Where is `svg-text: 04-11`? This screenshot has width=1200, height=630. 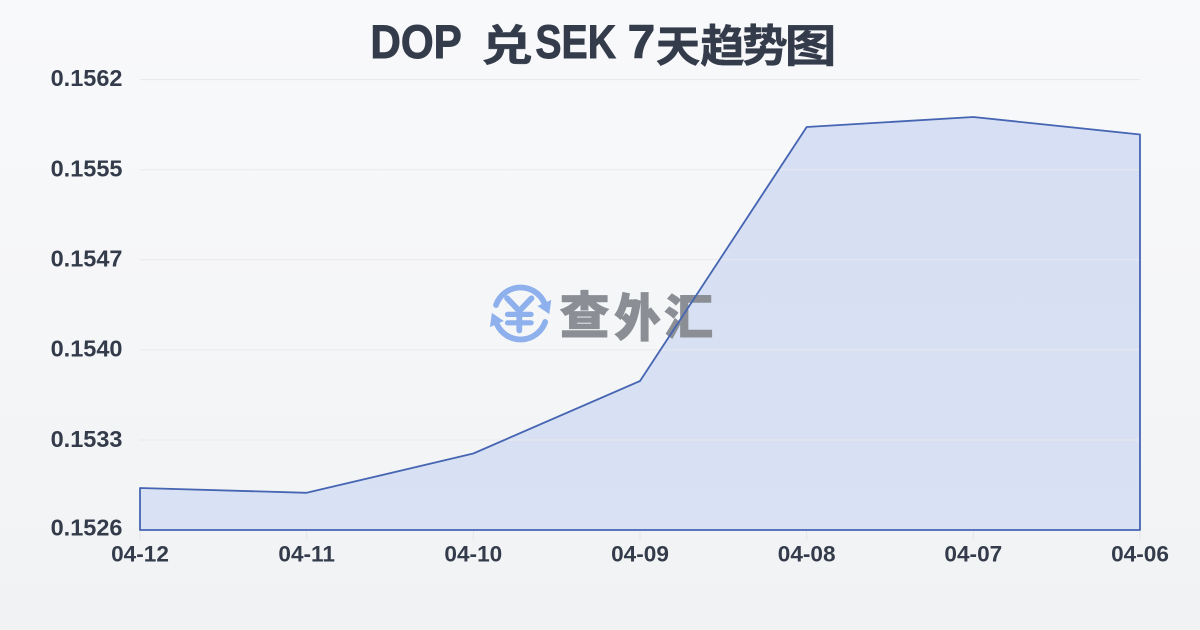 svg-text: 04-11 is located at coordinates (306, 553).